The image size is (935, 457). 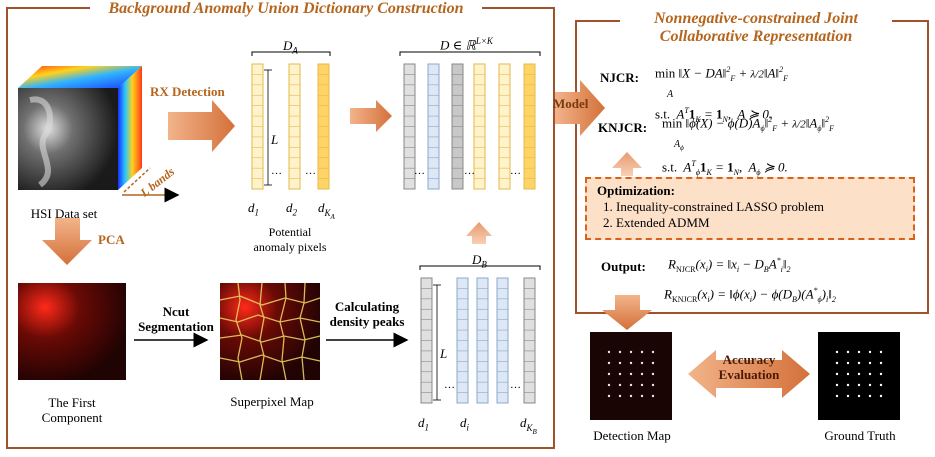 I want to click on superpixel-map, so click(x=270, y=331).